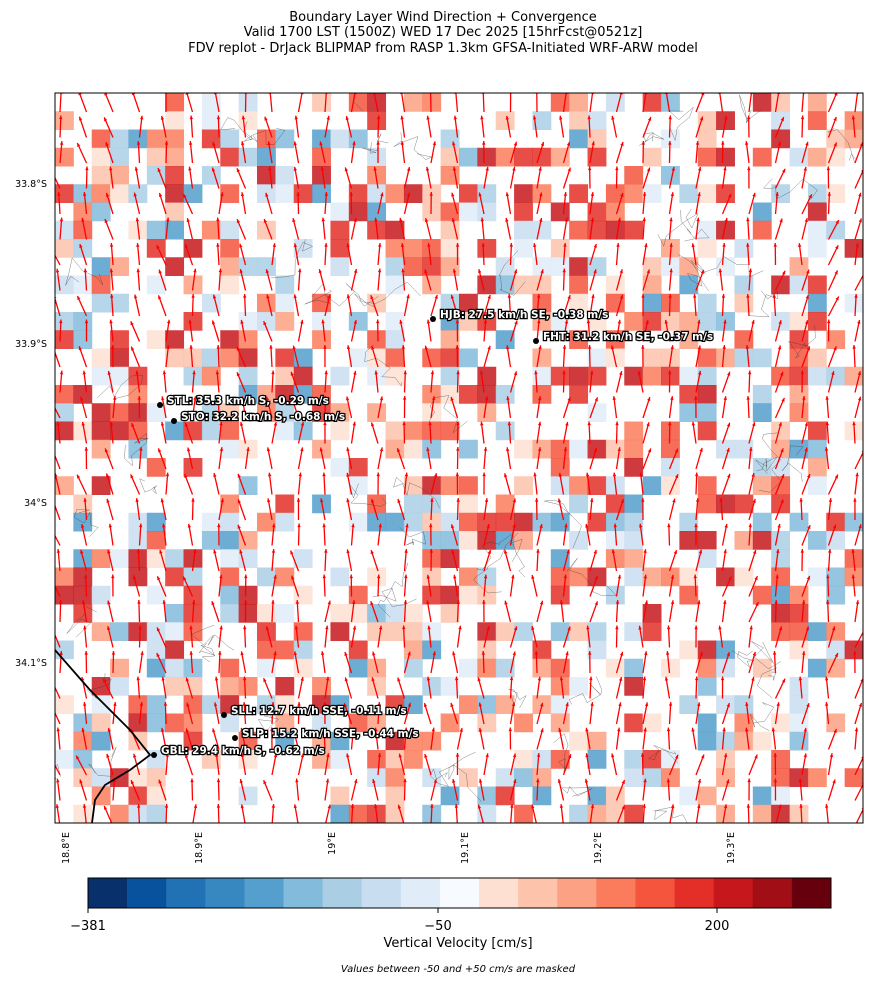  What do you see at coordinates (66, 848) in the screenshot?
I see `lon-tick-label: 18.8°E` at bounding box center [66, 848].